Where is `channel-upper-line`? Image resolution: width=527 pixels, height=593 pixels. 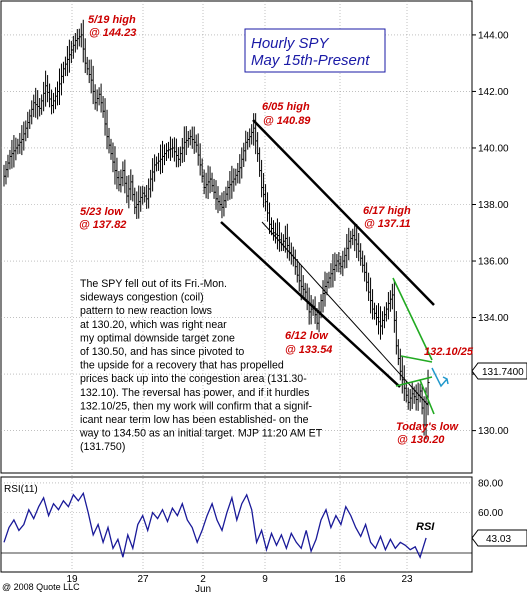 channel-upper-line is located at coordinates (343, 212).